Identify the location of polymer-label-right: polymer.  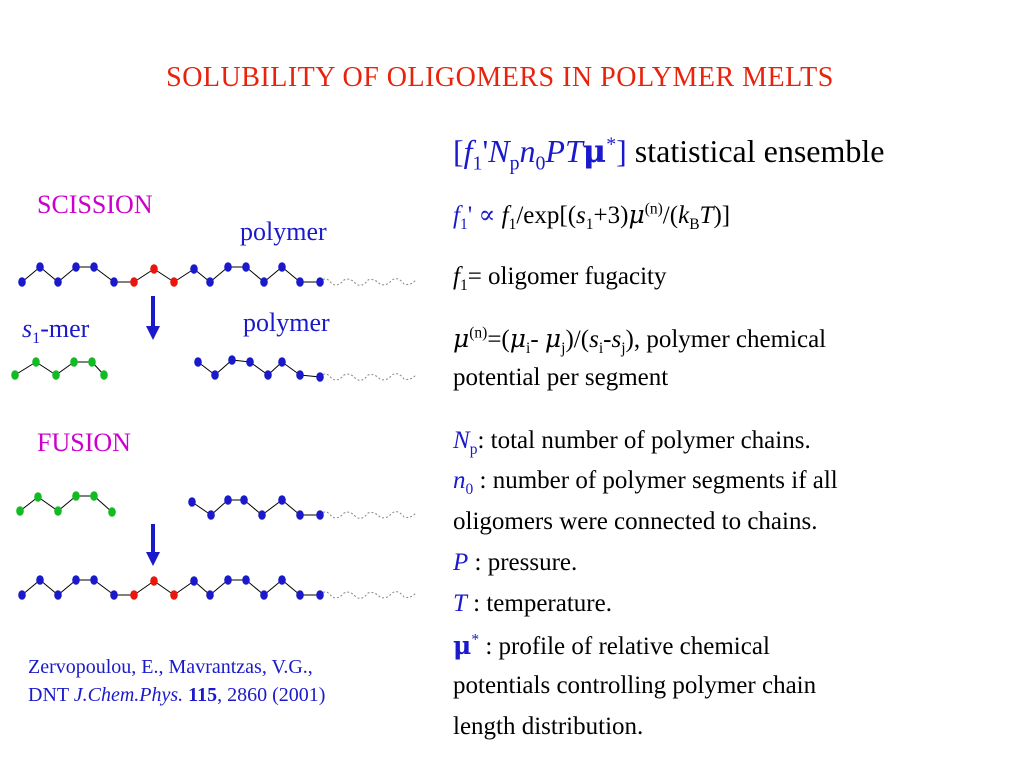
(286, 322).